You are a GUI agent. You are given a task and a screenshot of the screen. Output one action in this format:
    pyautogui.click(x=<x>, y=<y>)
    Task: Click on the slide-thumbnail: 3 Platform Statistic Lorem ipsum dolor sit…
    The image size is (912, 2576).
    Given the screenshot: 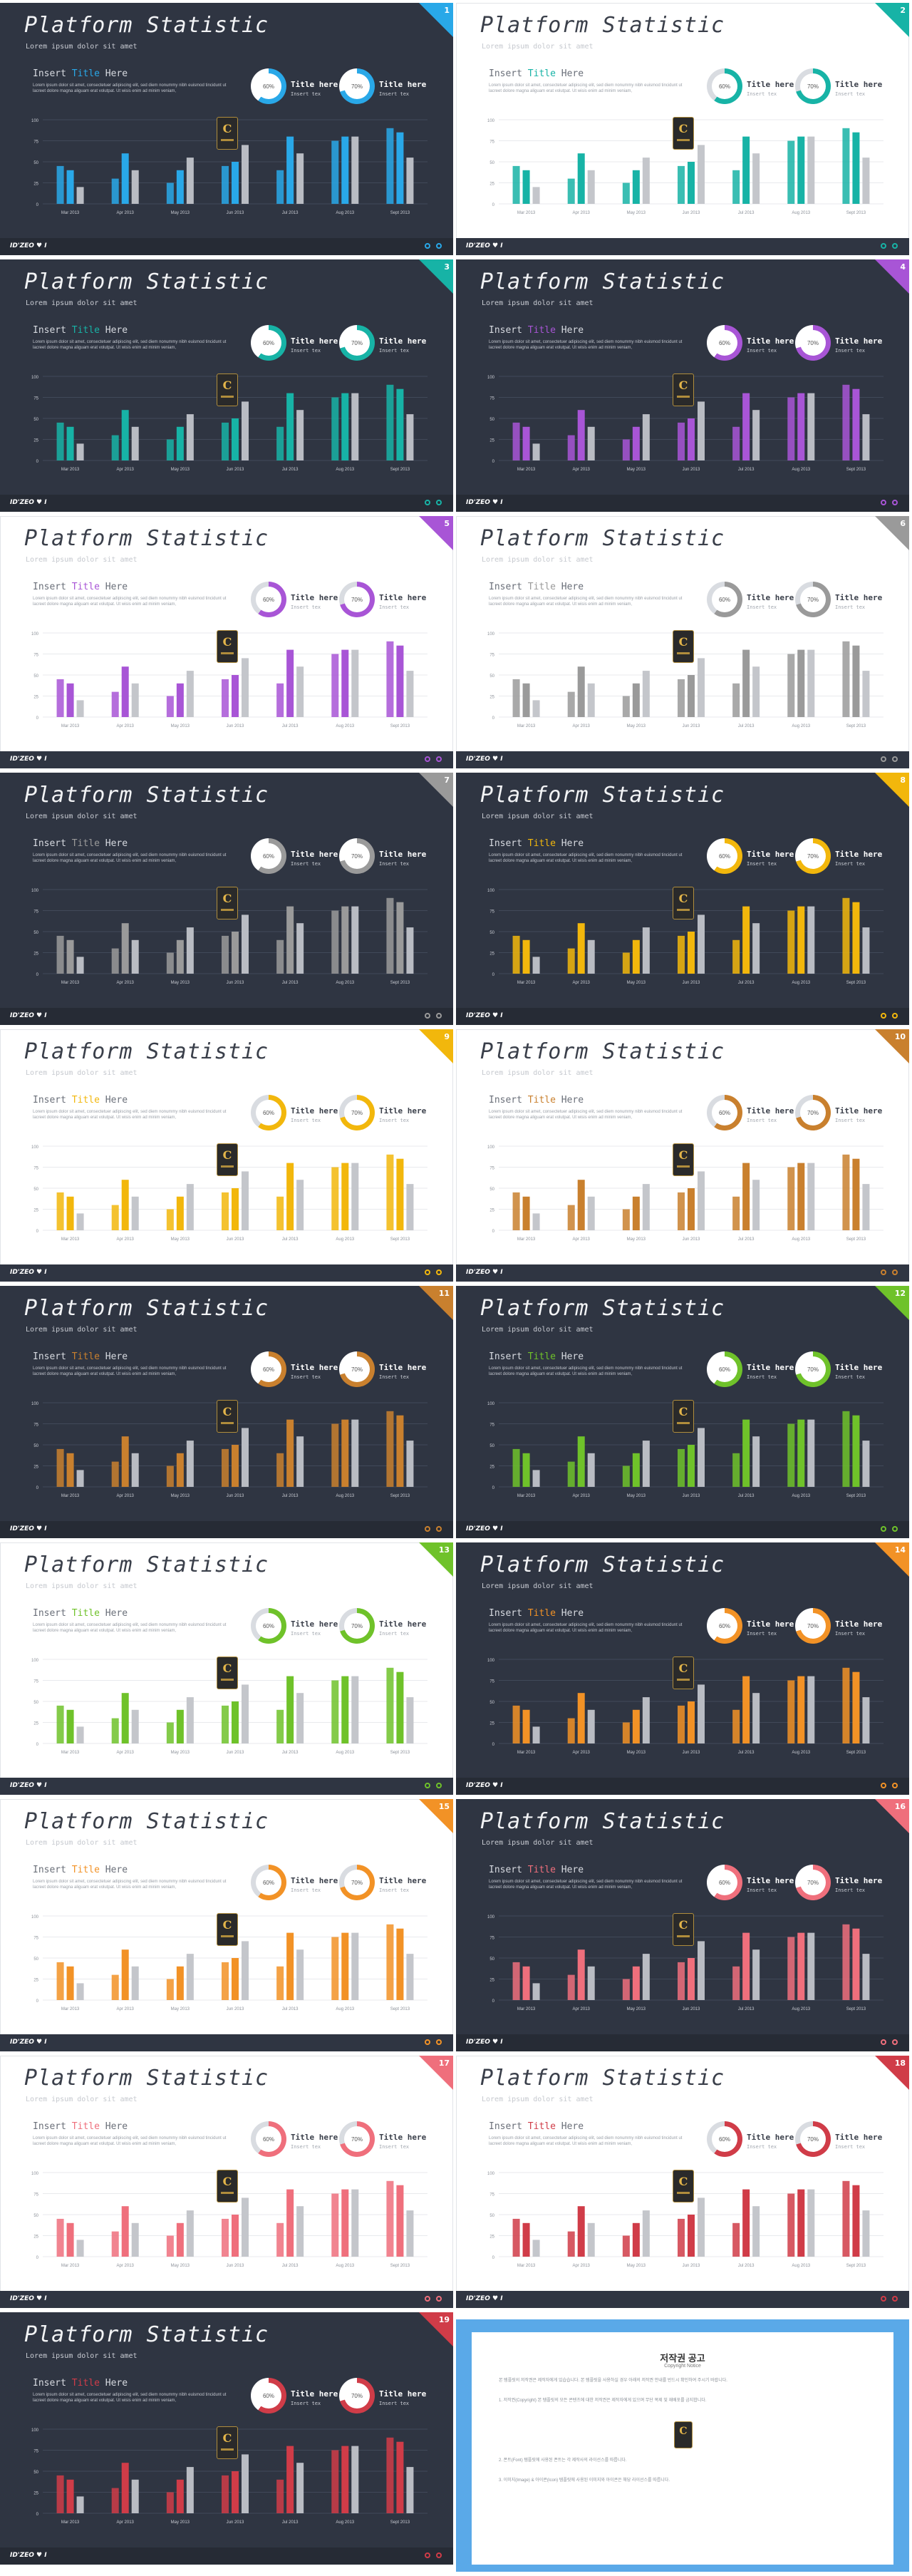 What is the action you would take?
    pyautogui.click(x=226, y=385)
    